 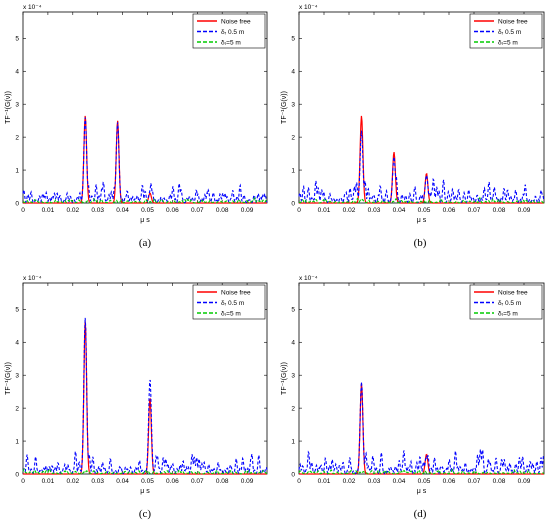 I want to click on panel-caption: (d), so click(x=420, y=514).